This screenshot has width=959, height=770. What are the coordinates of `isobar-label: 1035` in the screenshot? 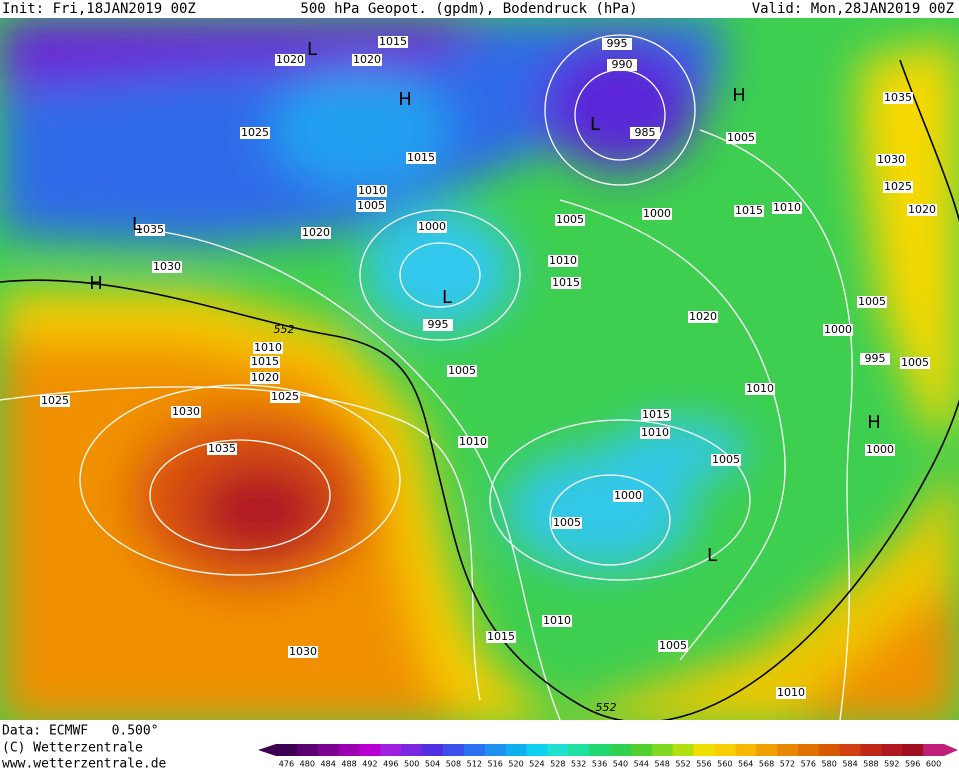 It's located at (222, 448).